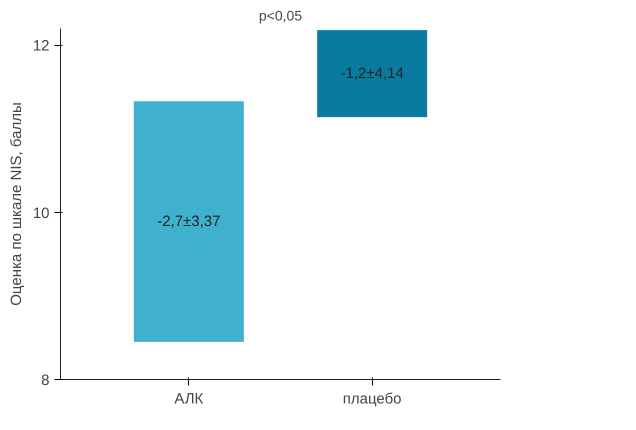  I want to click on x-tick-label: АЛК, so click(189, 399).